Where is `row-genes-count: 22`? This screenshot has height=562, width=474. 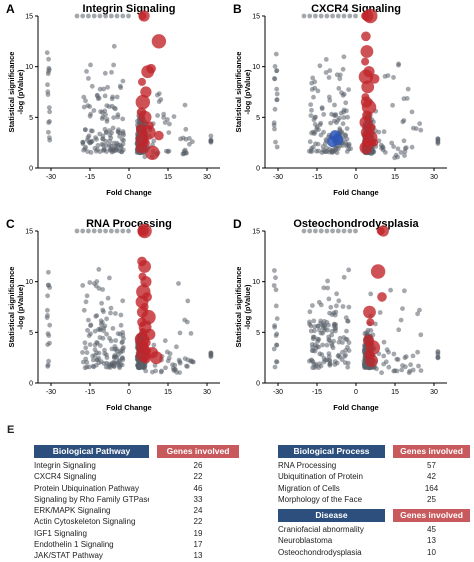
row-genes-count: 22 is located at coordinates (198, 477).